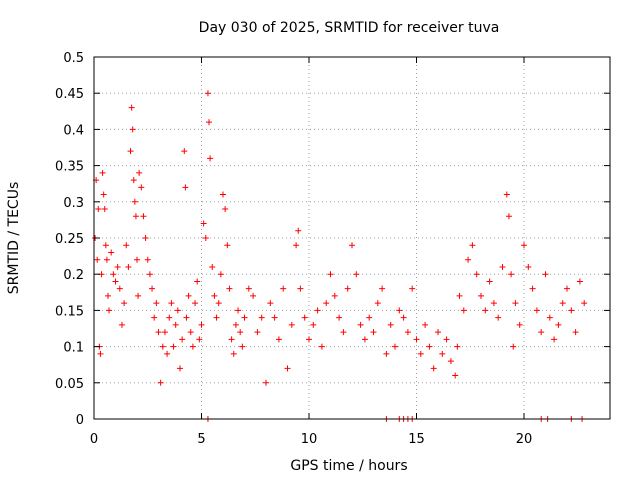 The image size is (640, 480). What do you see at coordinates (80, 420) in the screenshot?
I see `y-tick-label: 0` at bounding box center [80, 420].